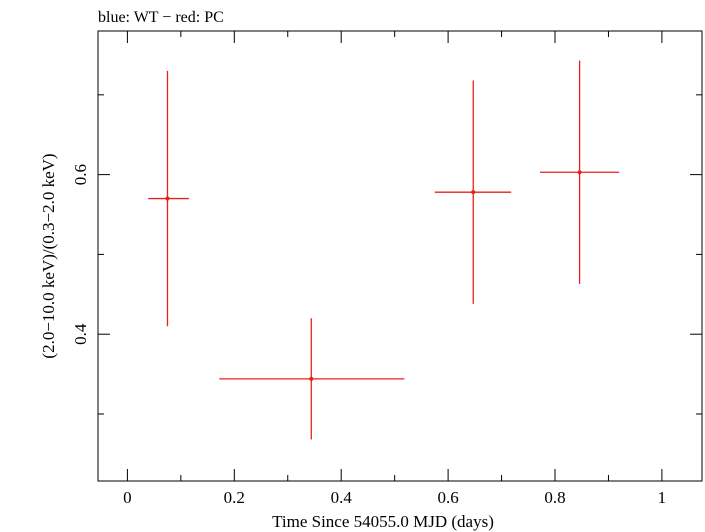 The image size is (705, 532). What do you see at coordinates (80, 174) in the screenshot?
I see `y-tick-label: 0.6` at bounding box center [80, 174].